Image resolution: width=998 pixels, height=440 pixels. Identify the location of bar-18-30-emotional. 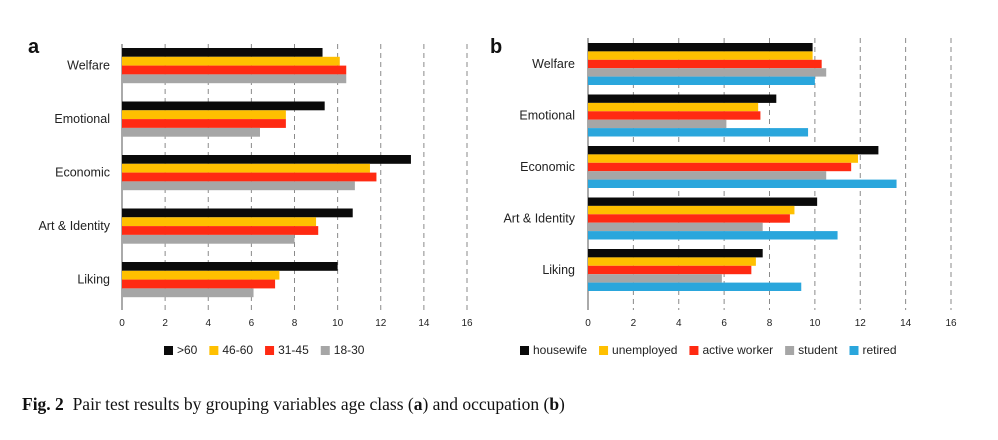
(191, 132).